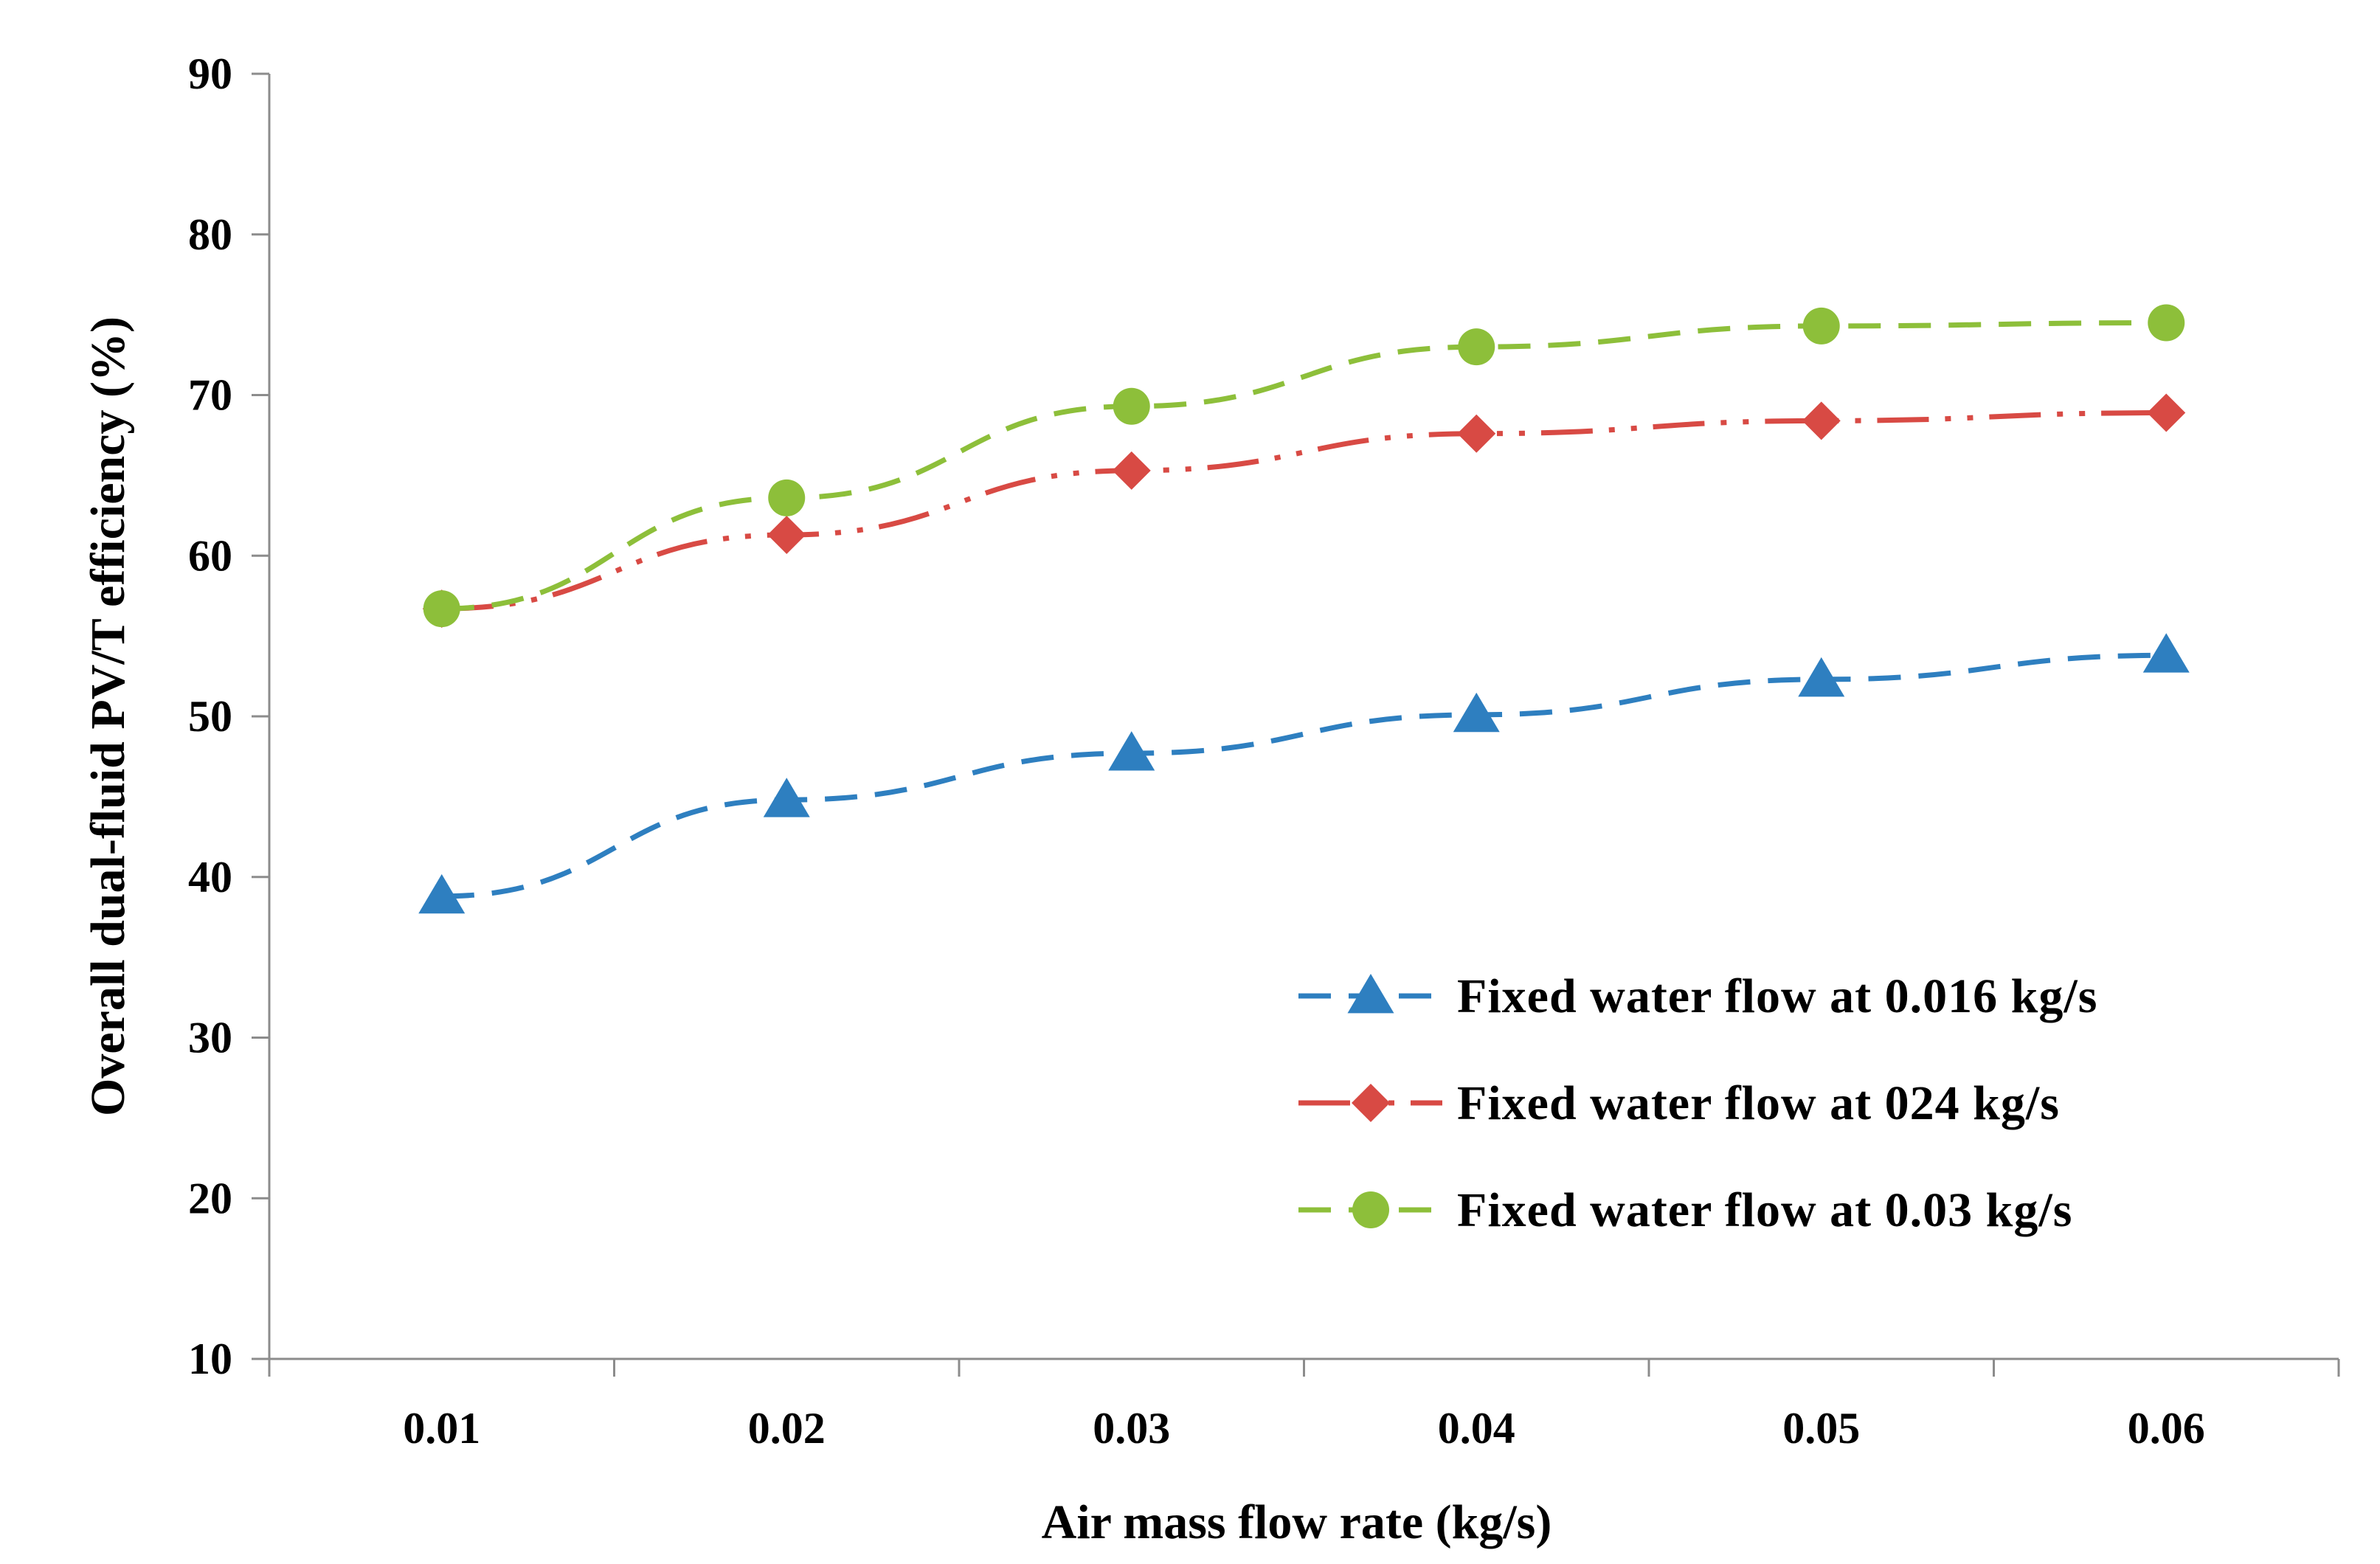 Image resolution: width=2380 pixels, height=1564 pixels. Describe the element at coordinates (210, 716) in the screenshot. I see `y-tick-label: 50` at that location.